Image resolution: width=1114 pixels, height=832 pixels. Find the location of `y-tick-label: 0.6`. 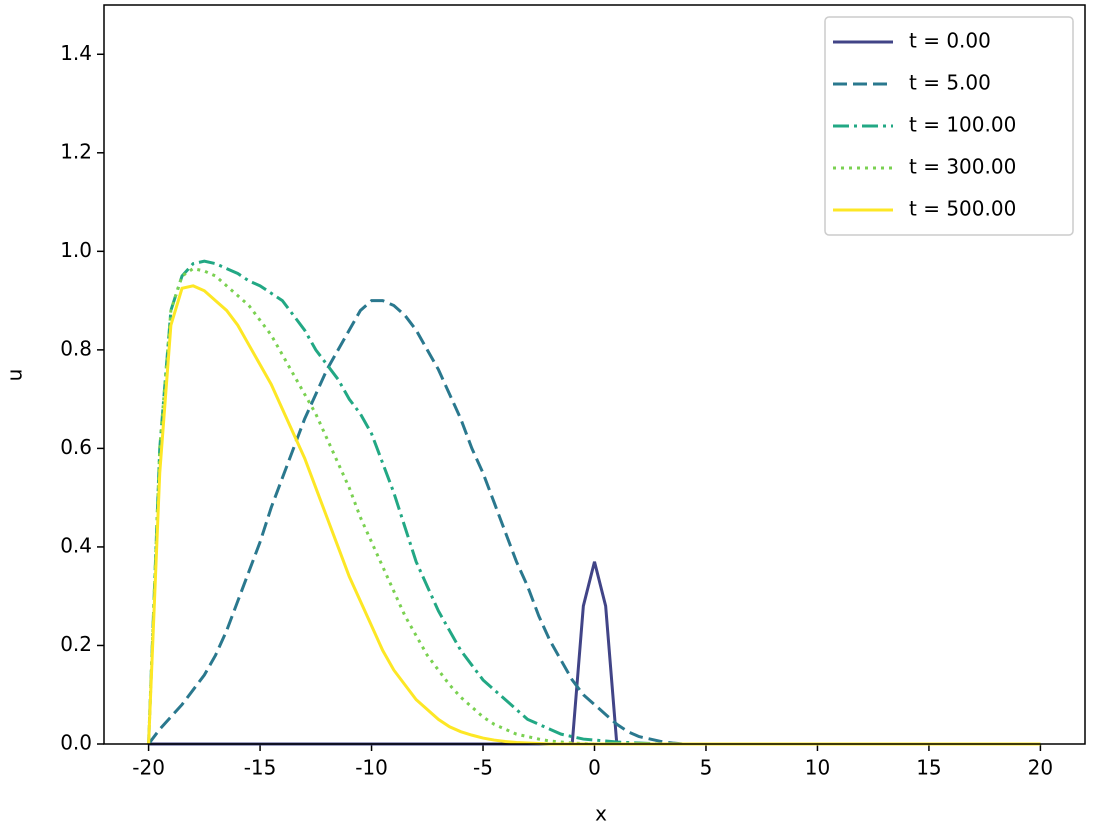

y-tick-label: 0.6 is located at coordinates (76, 447).